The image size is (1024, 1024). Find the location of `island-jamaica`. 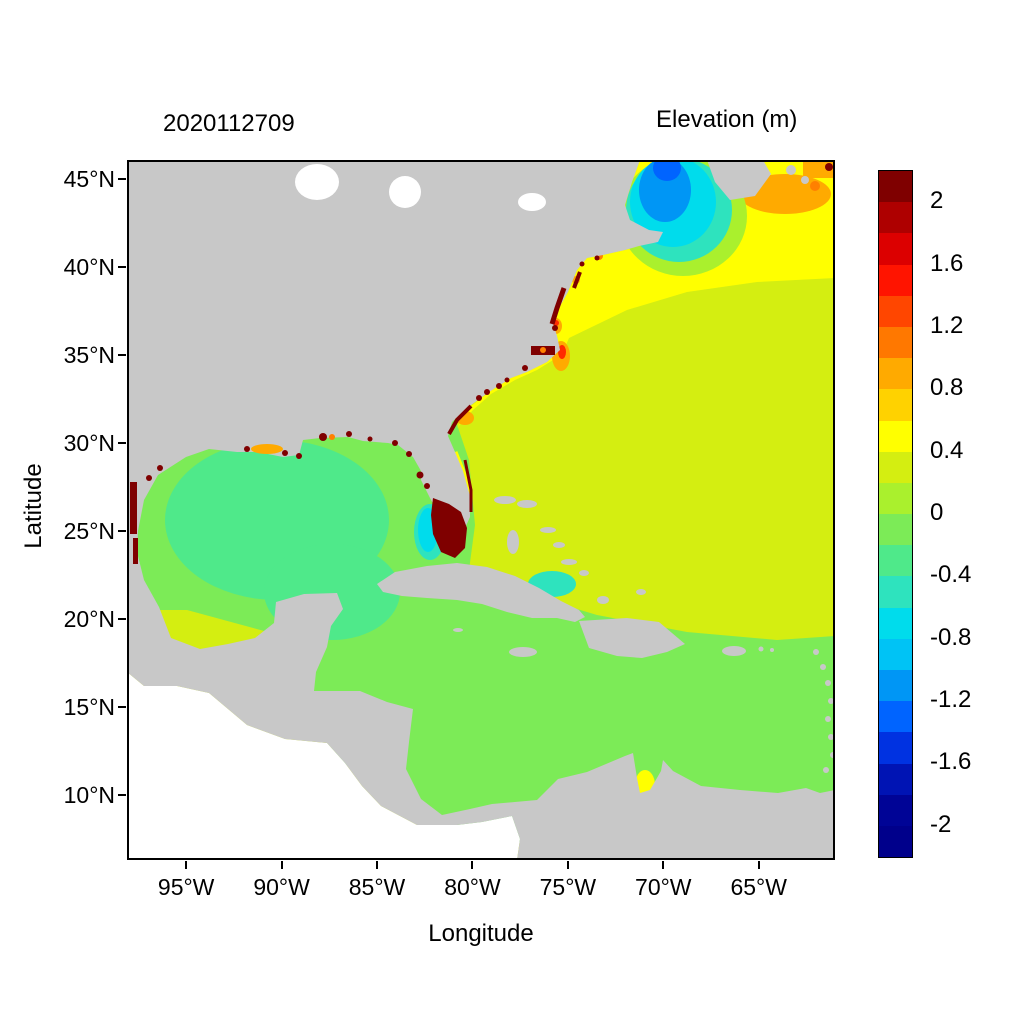

island-jamaica is located at coordinates (523, 652).